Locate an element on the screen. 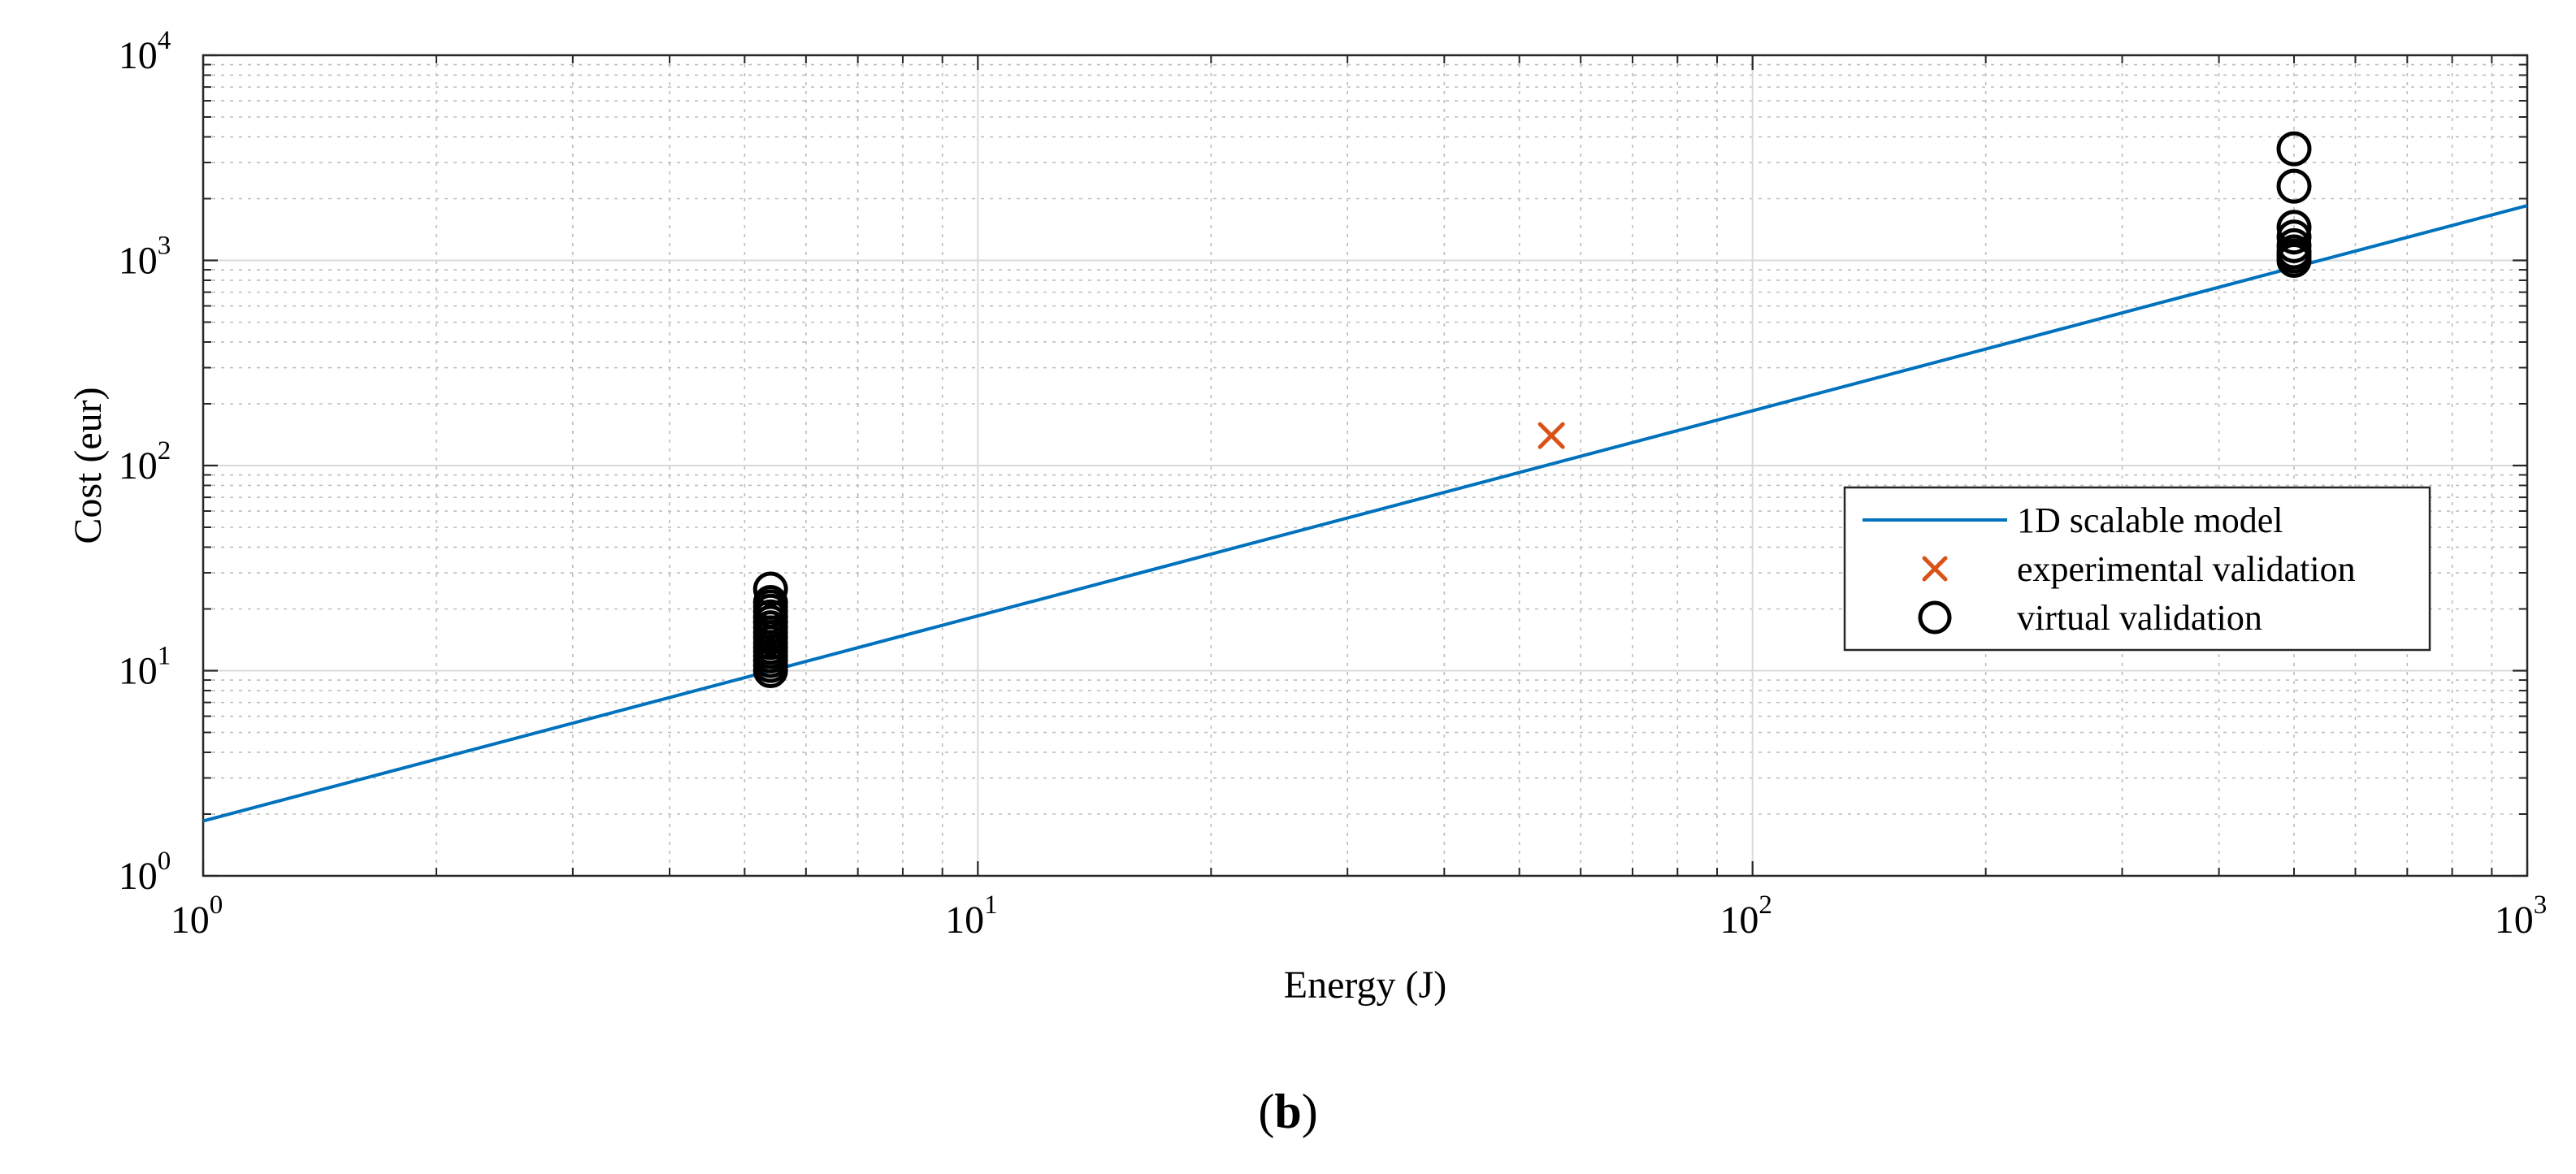 The image size is (2576, 1174). legend-item: 1D scalable model is located at coordinates (2073, 520).